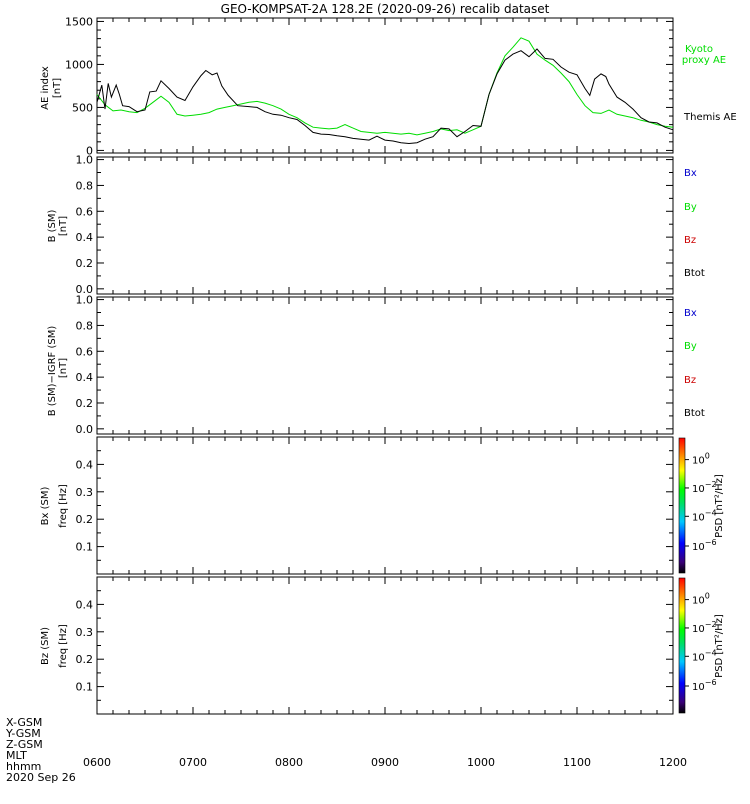  What do you see at coordinates (52, 225) in the screenshot?
I see `b-sm-ylabel-1: B (SM)` at bounding box center [52, 225].